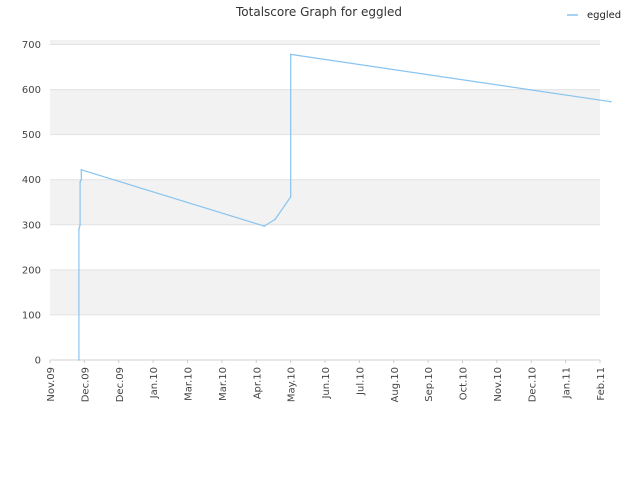 The width and height of the screenshot is (640, 480). I want to click on x-tick-label: Jan.11, so click(567, 383).